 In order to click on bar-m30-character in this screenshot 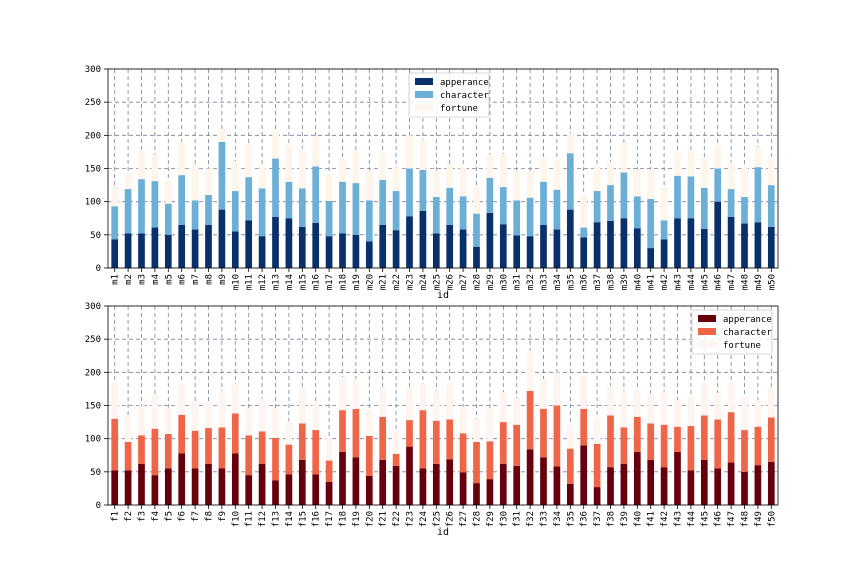, I will do `click(503, 206)`.